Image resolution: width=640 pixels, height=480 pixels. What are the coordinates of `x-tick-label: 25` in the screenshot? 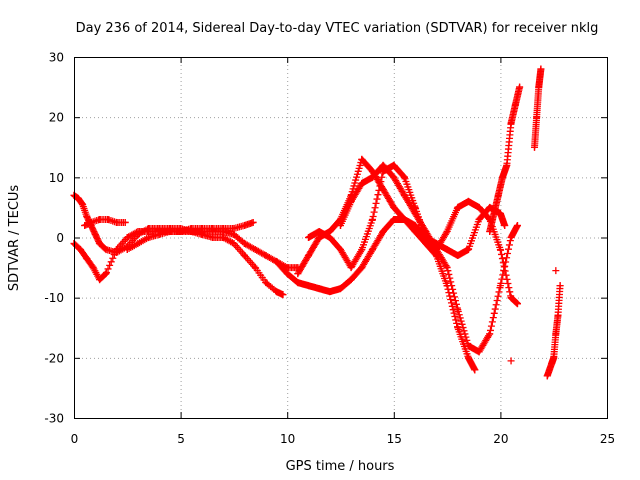 It's located at (607, 439).